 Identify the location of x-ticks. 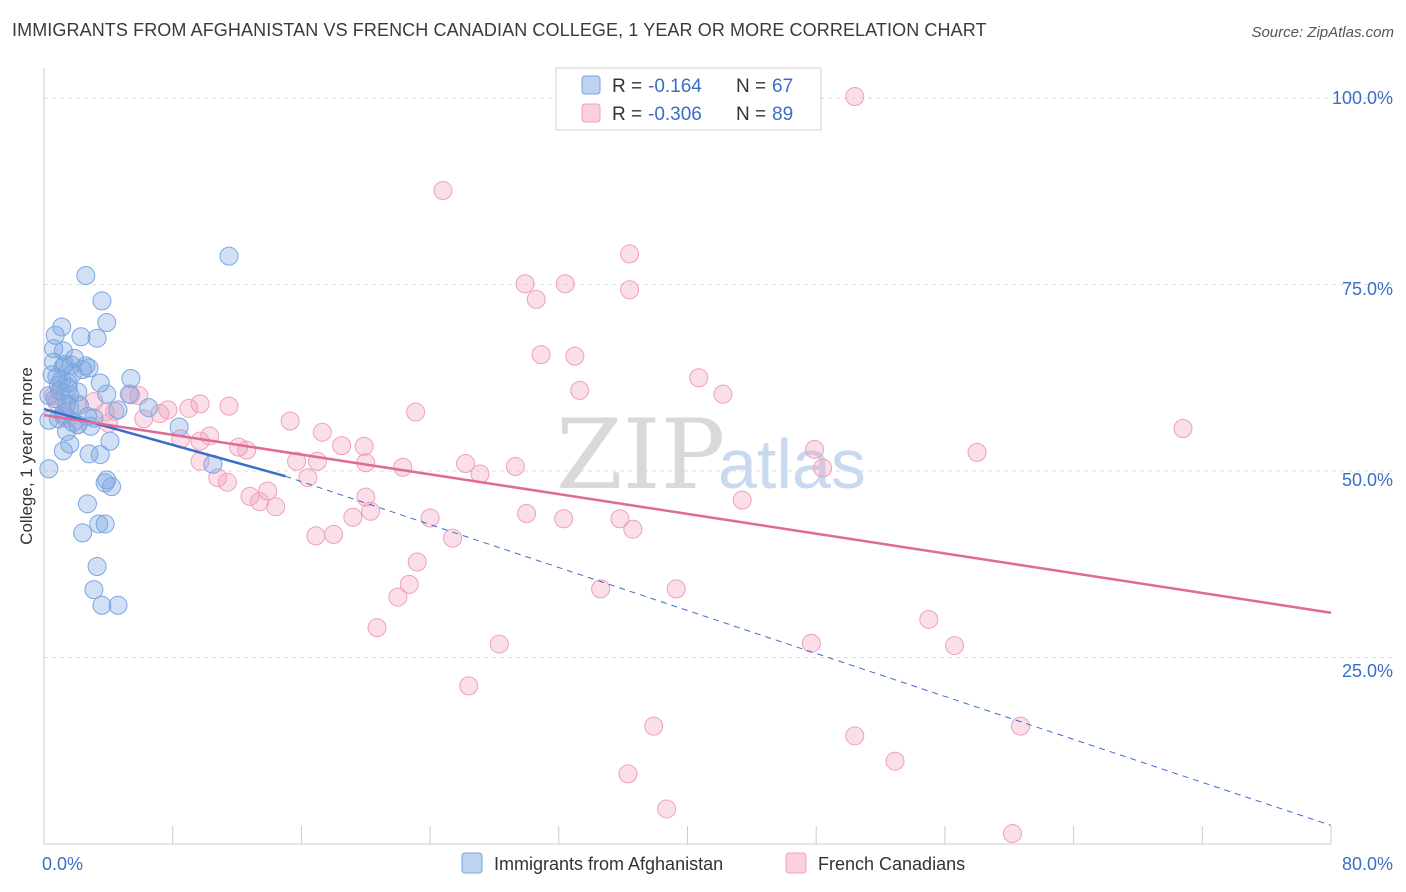
(687, 835).